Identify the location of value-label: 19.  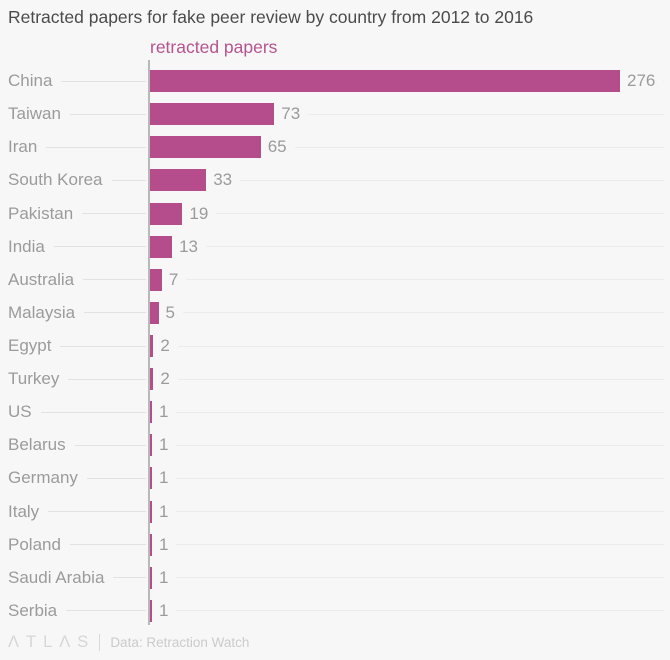
(199, 213).